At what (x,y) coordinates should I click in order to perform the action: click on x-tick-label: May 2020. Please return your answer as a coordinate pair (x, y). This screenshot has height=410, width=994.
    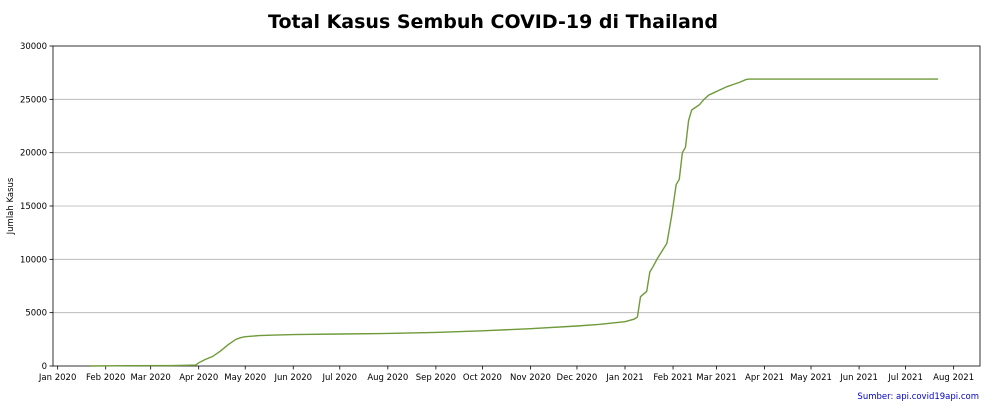
    Looking at the image, I should click on (245, 378).